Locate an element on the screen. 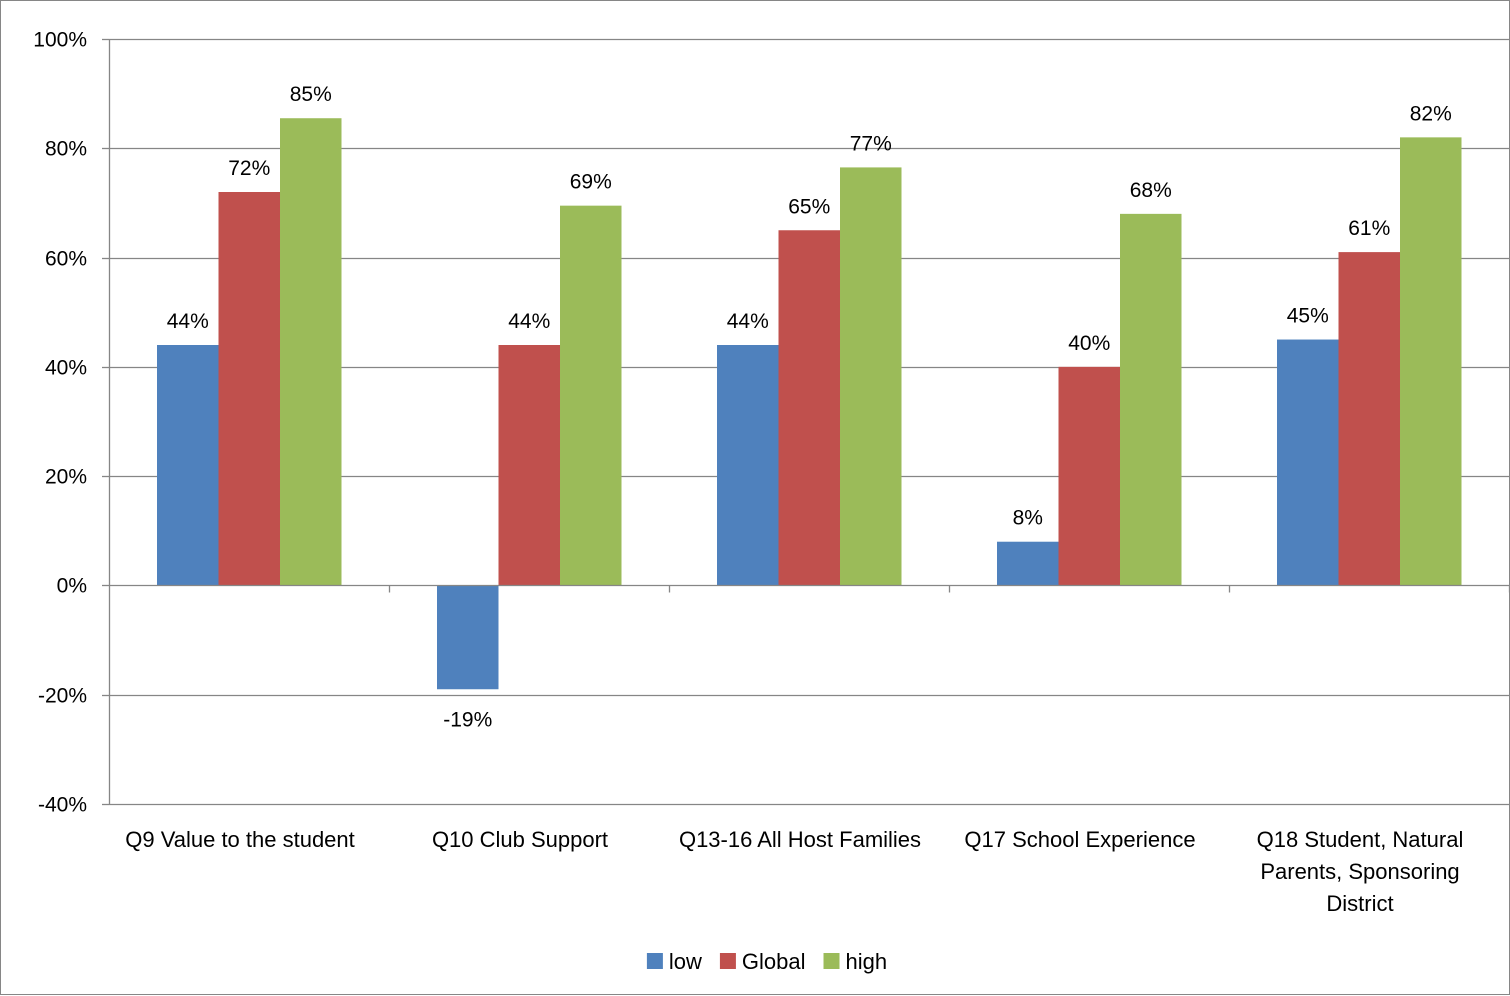 The image size is (1510, 996). category-label: Q10 Club Support is located at coordinates (520, 839).